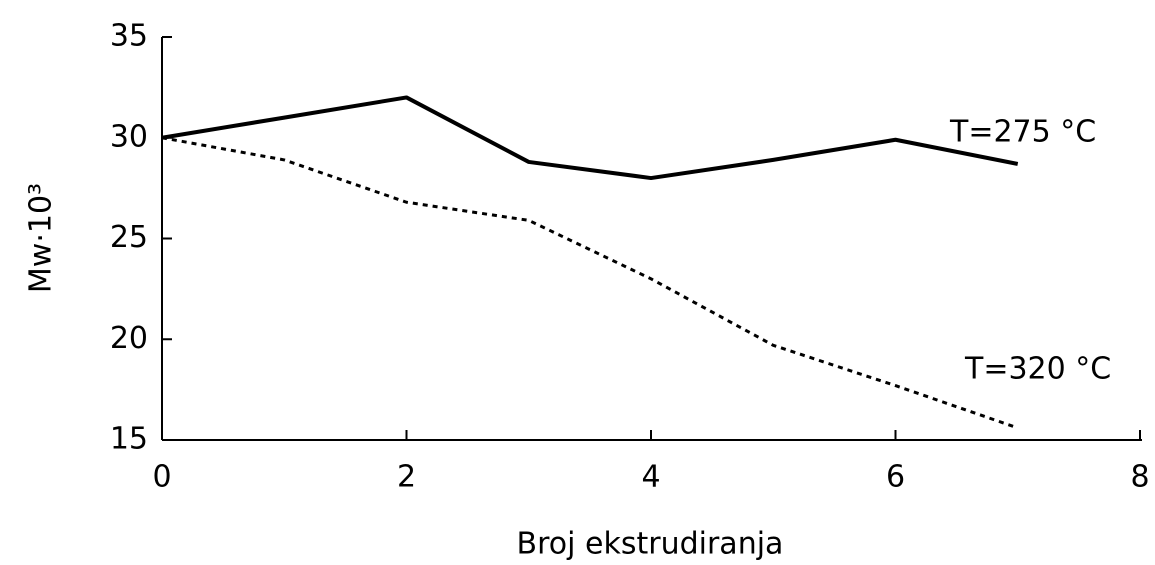 The width and height of the screenshot is (1155, 565). Describe the element at coordinates (1022, 132) in the screenshot. I see `series-label: T=275 °C` at that location.